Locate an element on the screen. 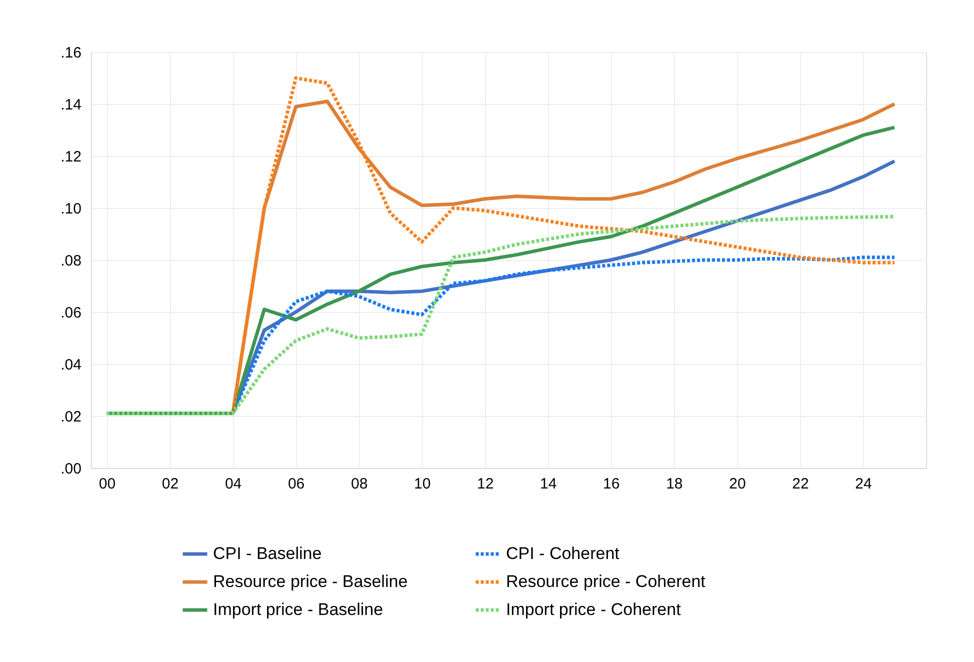  x-tick-label: 24 is located at coordinates (863, 484).